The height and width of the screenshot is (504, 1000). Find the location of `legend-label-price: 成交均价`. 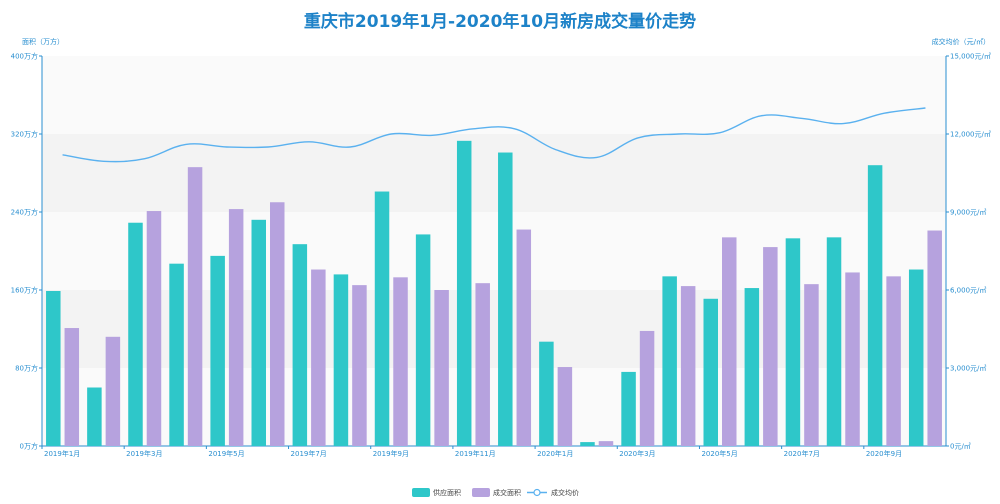

legend-label-price: 成交均价 is located at coordinates (565, 492).